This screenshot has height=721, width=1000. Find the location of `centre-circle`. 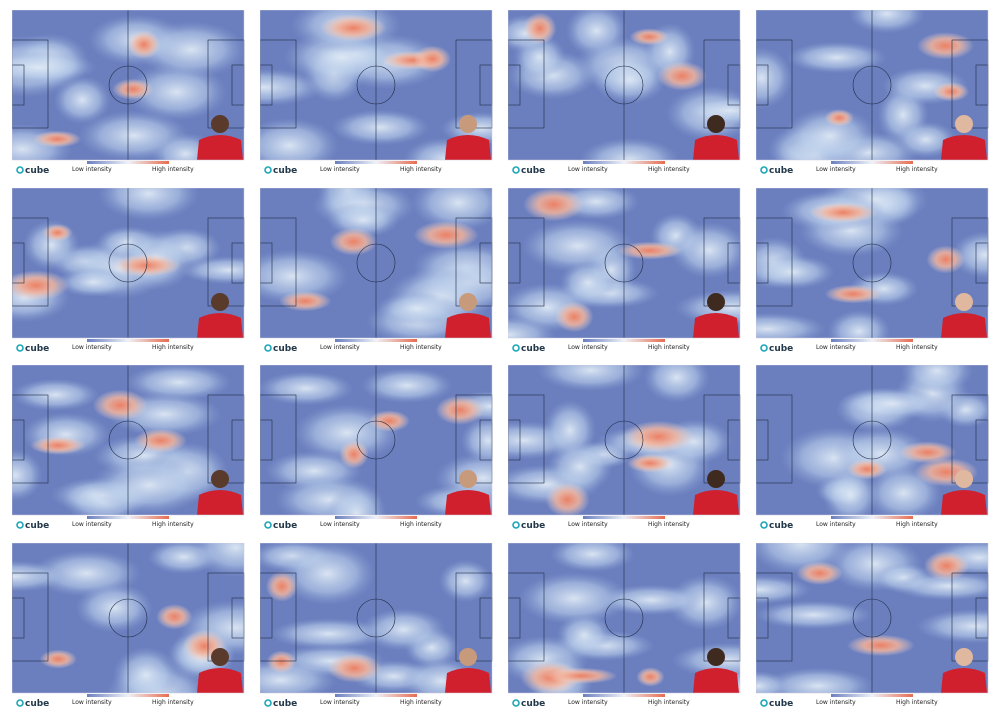

centre-circle is located at coordinates (624, 263).